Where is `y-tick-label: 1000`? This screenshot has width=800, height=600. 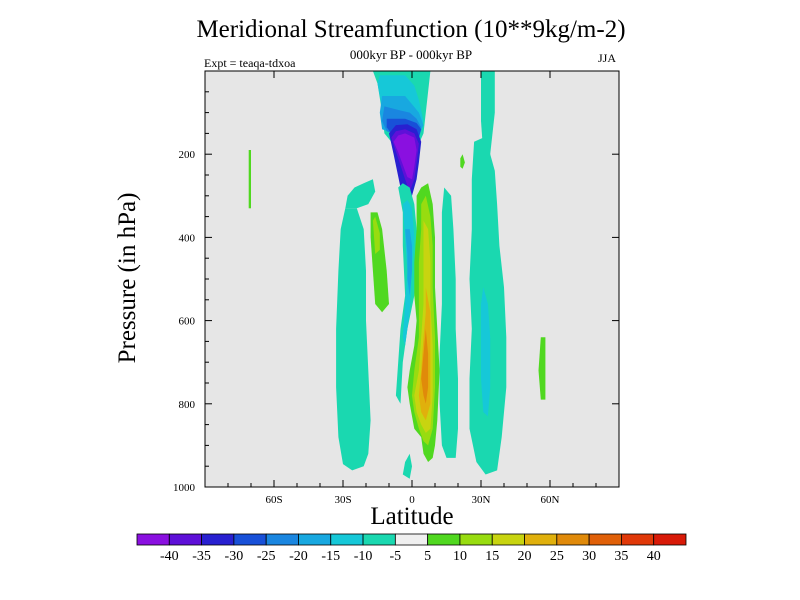
y-tick-label: 1000 is located at coordinates (184, 488).